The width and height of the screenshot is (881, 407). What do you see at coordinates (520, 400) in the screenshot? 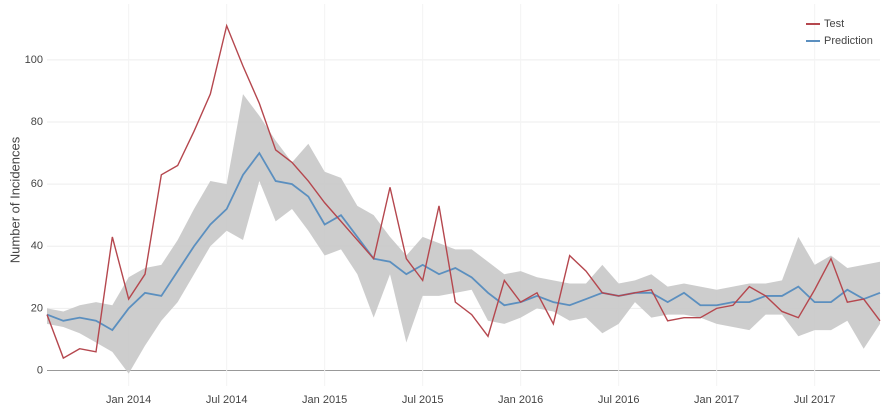
I see `x-tick-label: Jan 2016` at bounding box center [520, 400].